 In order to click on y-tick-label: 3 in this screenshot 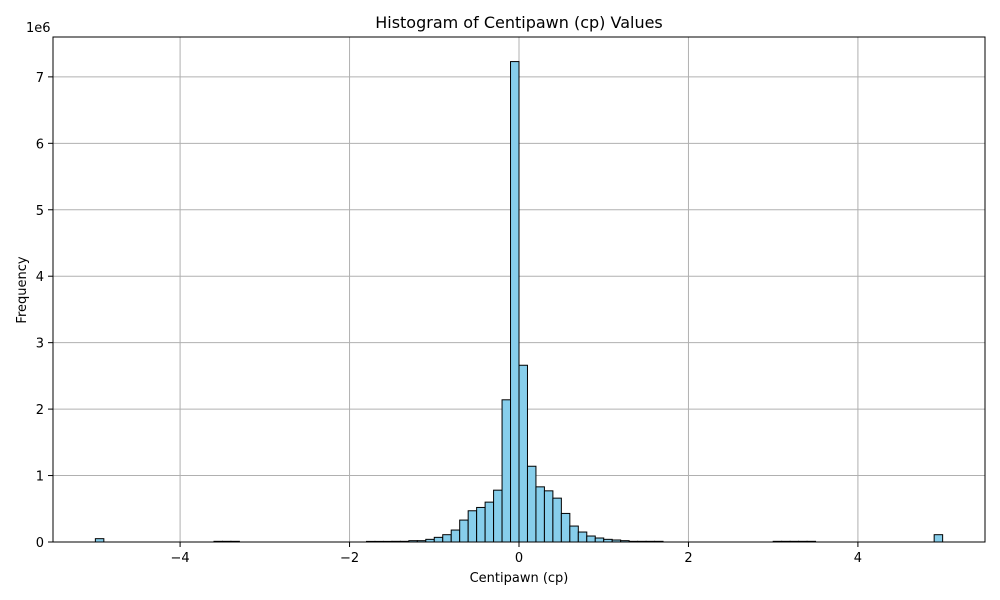, I will do `click(40, 344)`.